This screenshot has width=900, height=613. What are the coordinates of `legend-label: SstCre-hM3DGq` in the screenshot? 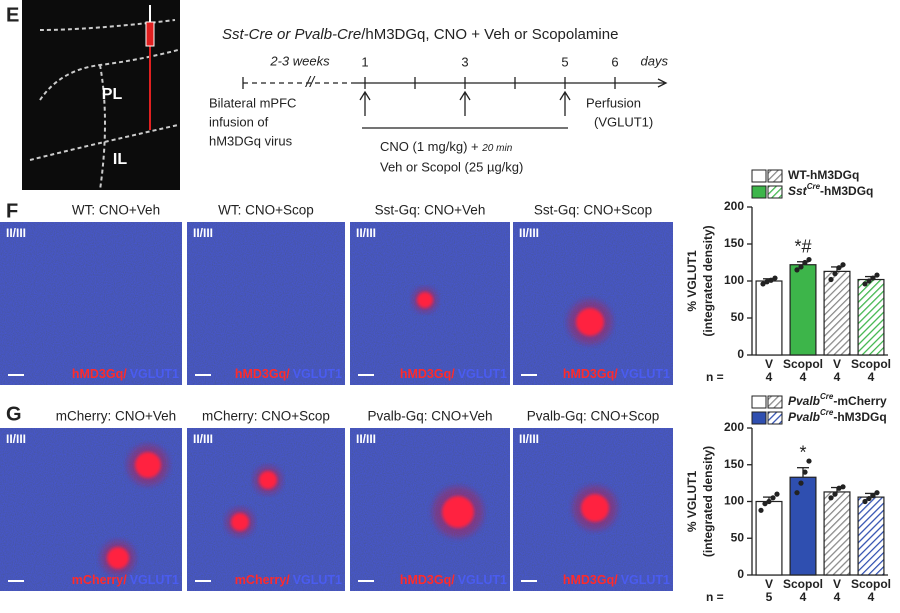 It's located at (830, 190).